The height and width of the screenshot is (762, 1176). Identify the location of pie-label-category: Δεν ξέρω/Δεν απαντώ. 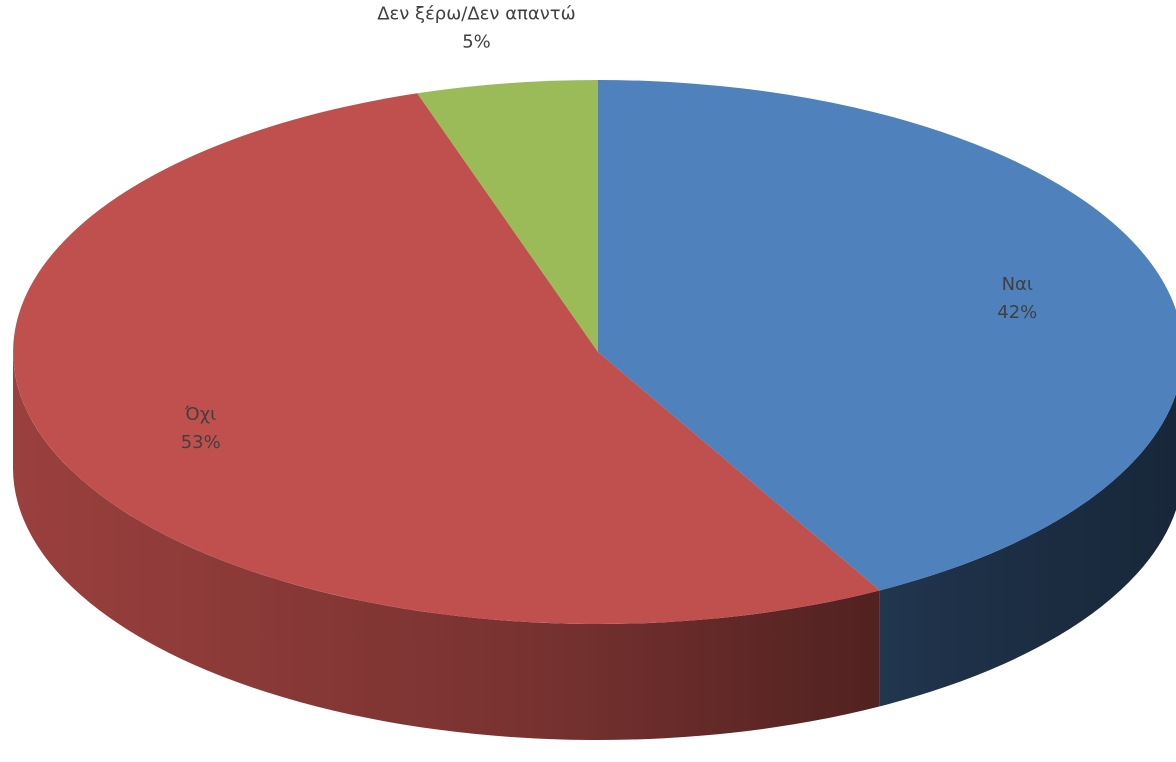
(476, 13).